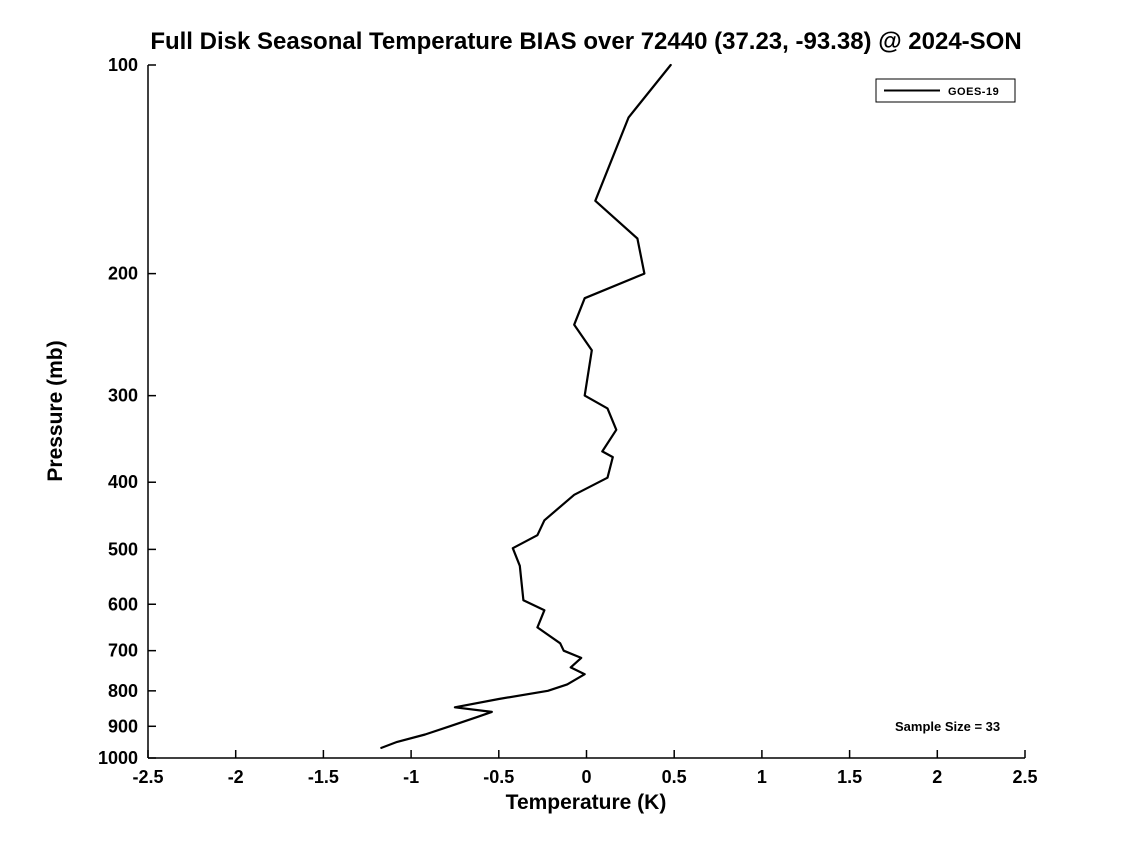 The width and height of the screenshot is (1135, 851). Describe the element at coordinates (118, 758) in the screenshot. I see `y-tick-label: 1000` at that location.